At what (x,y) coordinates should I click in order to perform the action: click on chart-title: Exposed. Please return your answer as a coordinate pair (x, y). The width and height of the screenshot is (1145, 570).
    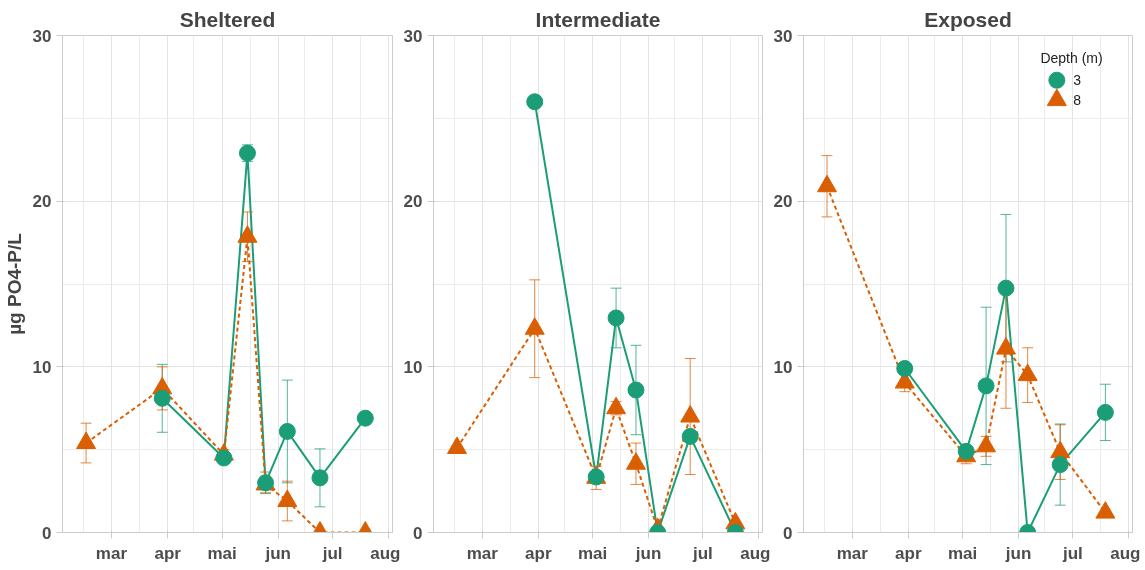
    Looking at the image, I should click on (968, 19).